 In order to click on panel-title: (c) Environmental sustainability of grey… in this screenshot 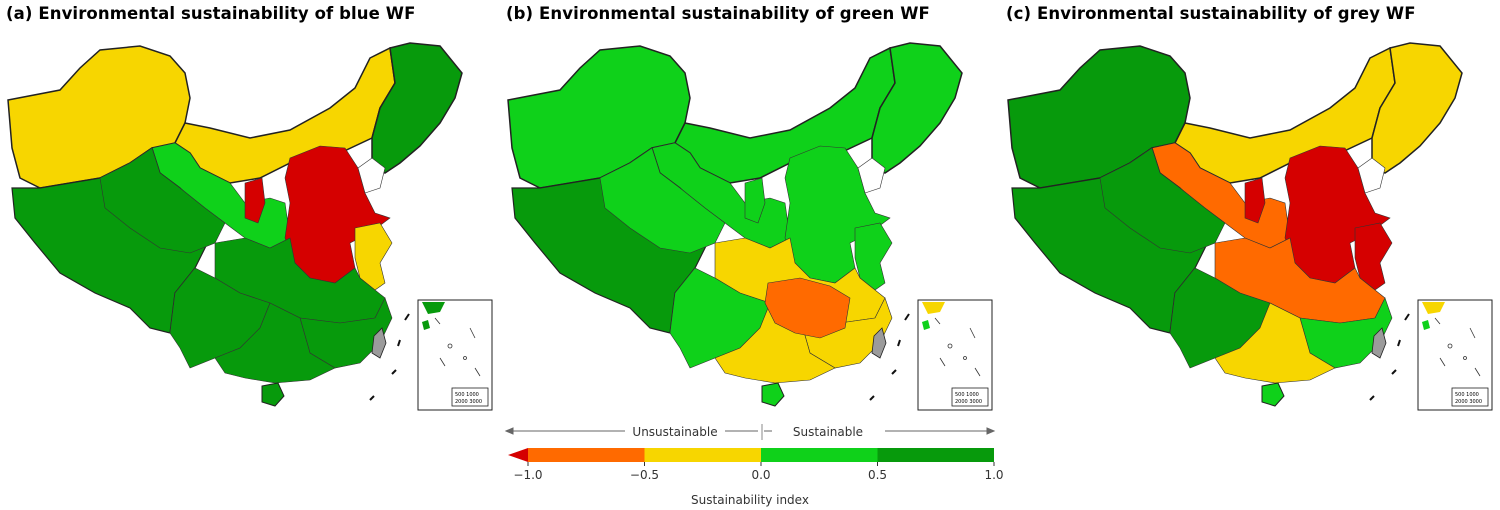, I will do `click(1211, 13)`.